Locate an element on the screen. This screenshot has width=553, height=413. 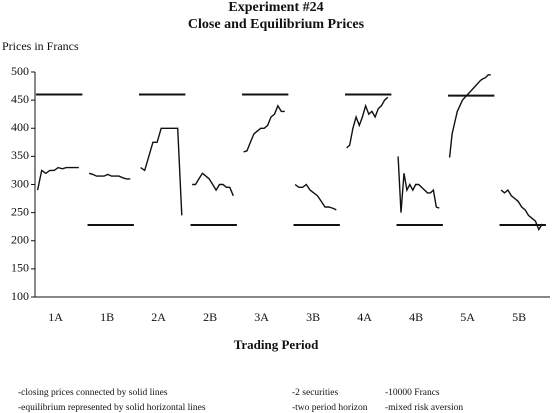
x-tick-label: 4B is located at coordinates (416, 317).